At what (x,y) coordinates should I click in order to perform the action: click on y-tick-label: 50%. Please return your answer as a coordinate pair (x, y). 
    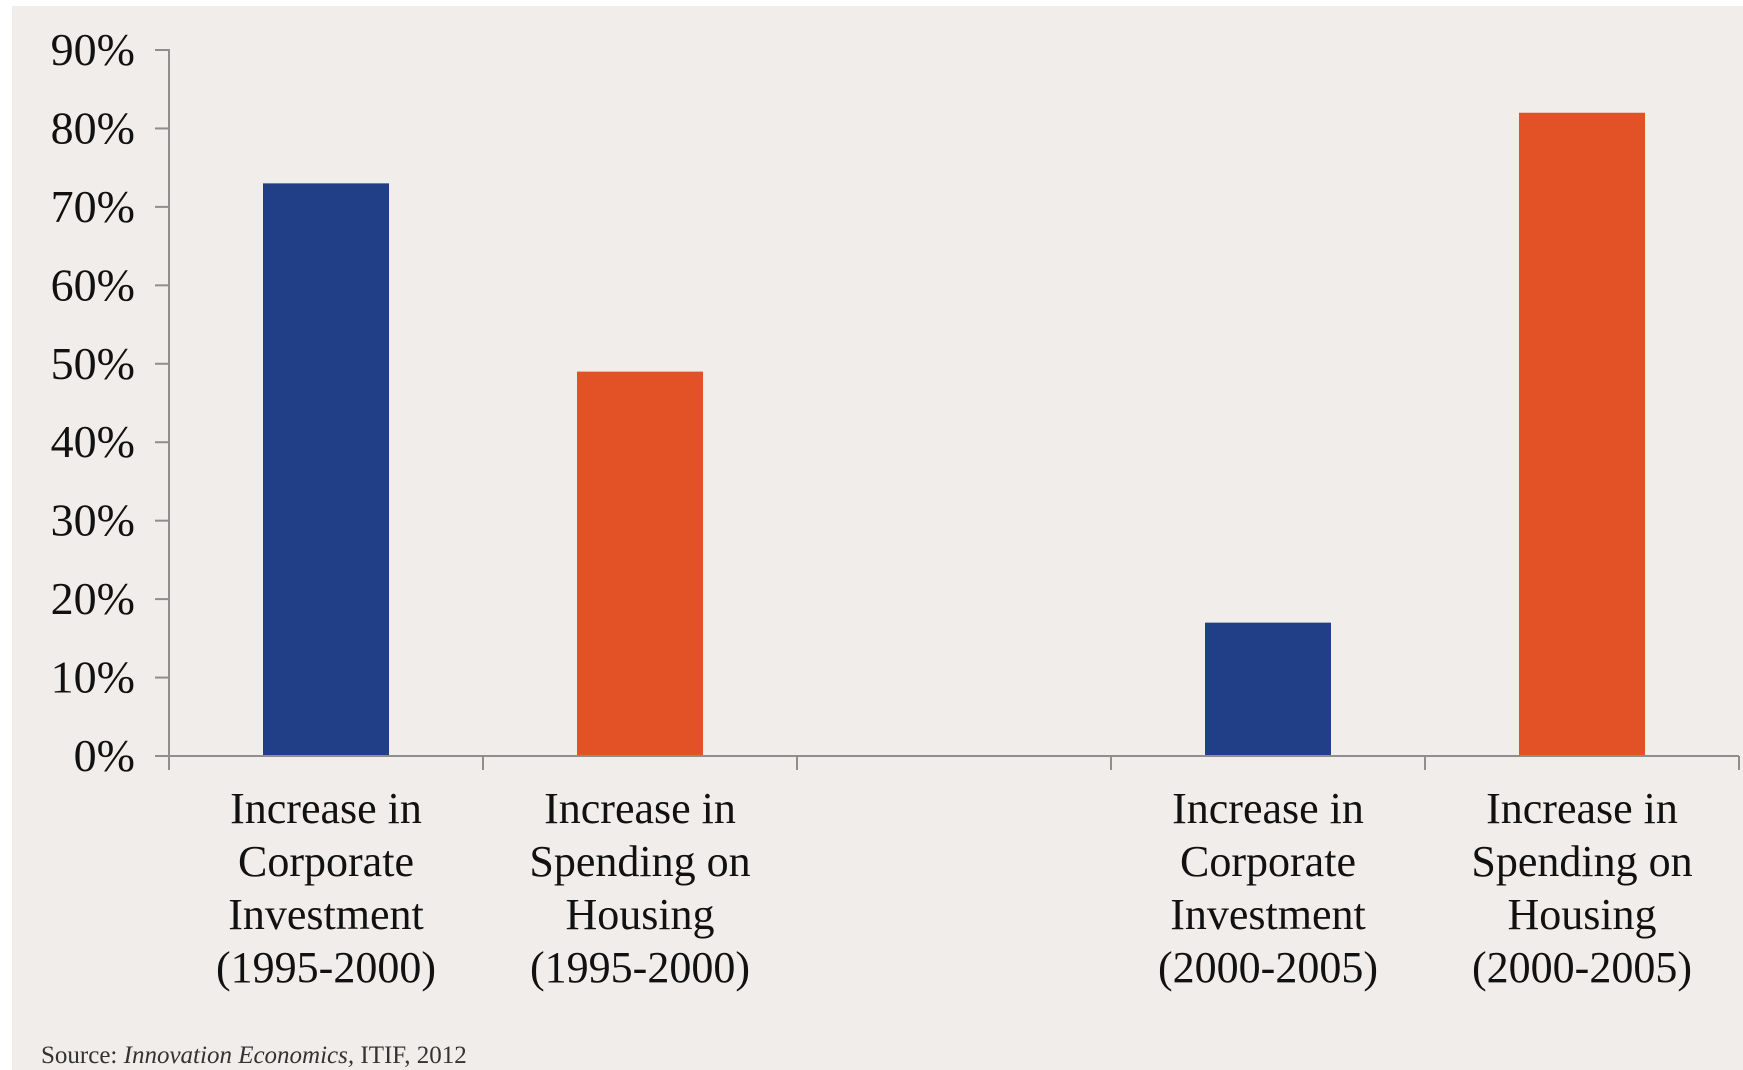
    Looking at the image, I should click on (93, 363).